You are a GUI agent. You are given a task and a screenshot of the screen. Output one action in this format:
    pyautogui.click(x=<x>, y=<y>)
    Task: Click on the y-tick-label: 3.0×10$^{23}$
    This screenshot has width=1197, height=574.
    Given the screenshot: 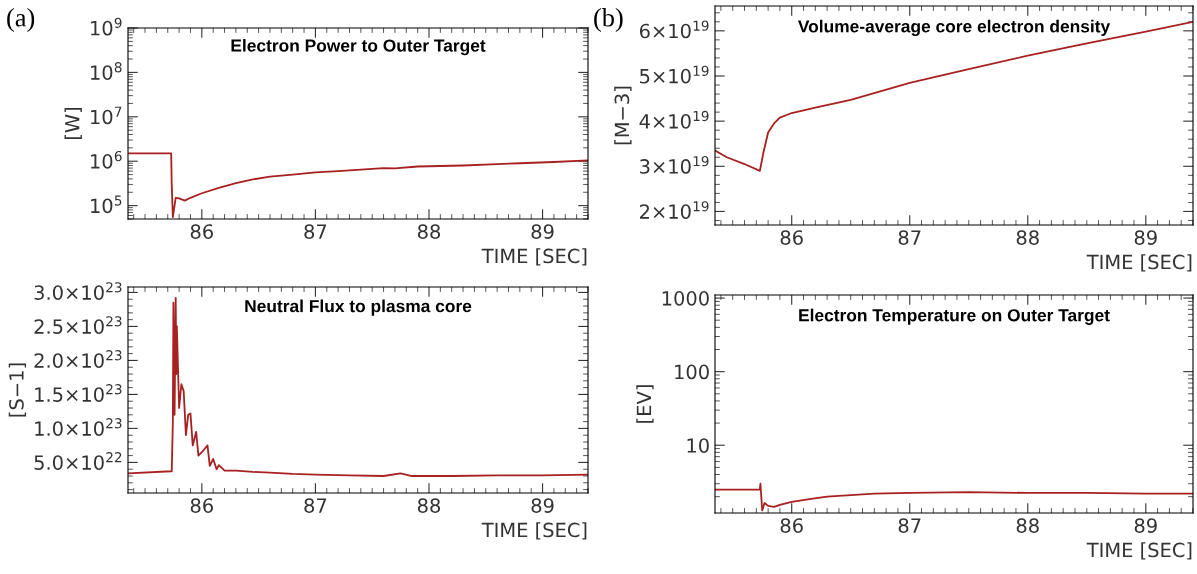 What is the action you would take?
    pyautogui.click(x=78, y=291)
    